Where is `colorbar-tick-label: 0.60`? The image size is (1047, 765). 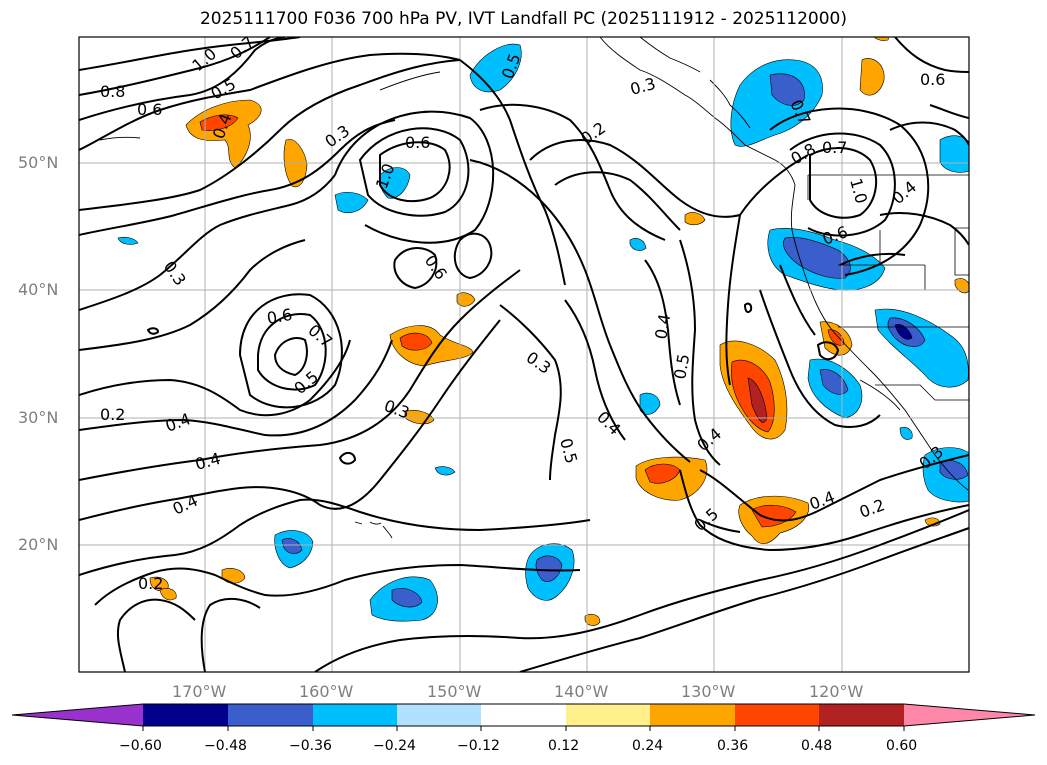
colorbar-tick-label: 0.60 is located at coordinates (902, 746).